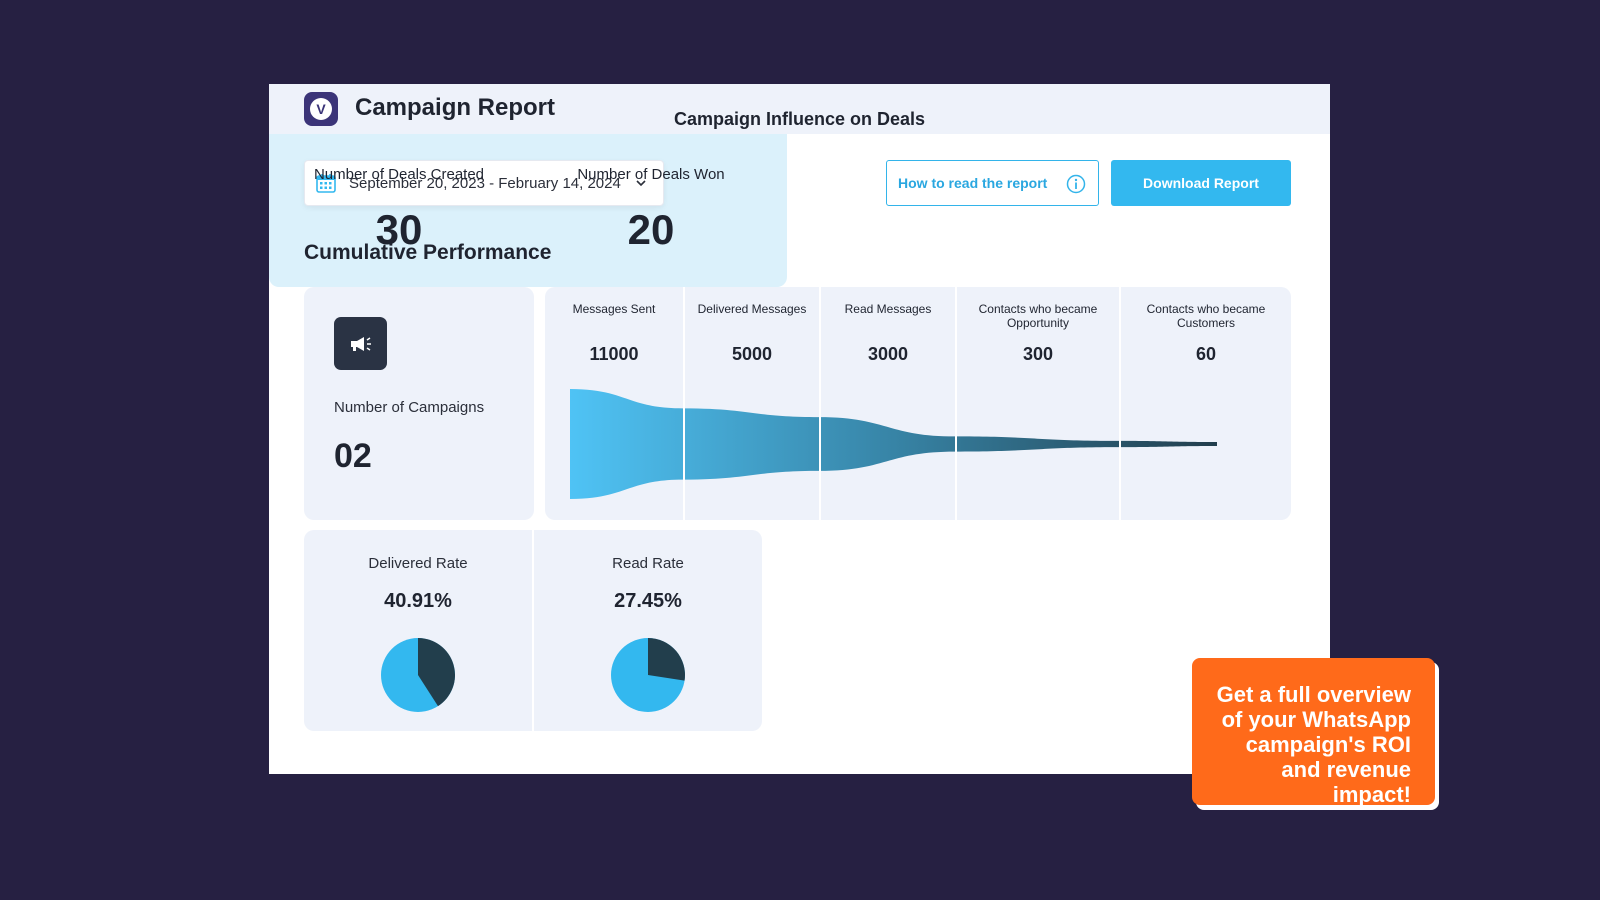 The width and height of the screenshot is (1600, 900). Describe the element at coordinates (752, 403) in the screenshot. I see `funnel-stage-delivered: Delivered Messages 5000` at that location.